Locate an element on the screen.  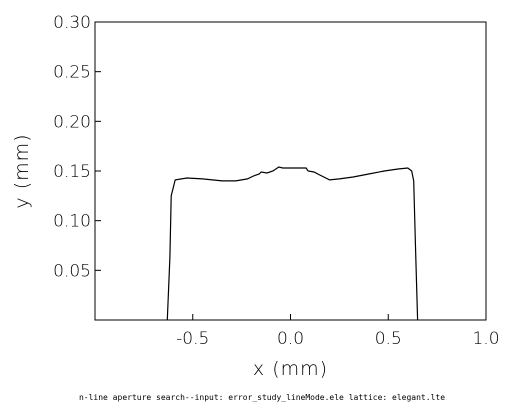
y-axis-ticks is located at coordinates (98, 146).